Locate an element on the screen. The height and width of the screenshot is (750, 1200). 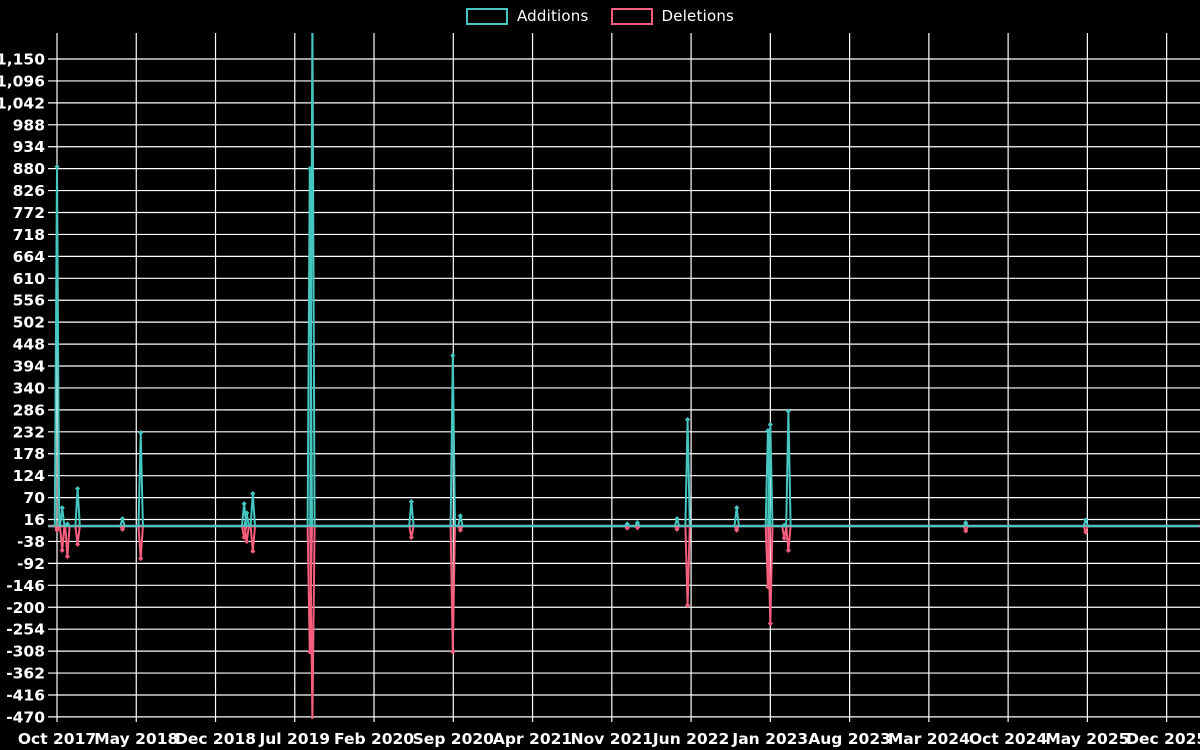
y-tick-label: 448 is located at coordinates (29, 345).